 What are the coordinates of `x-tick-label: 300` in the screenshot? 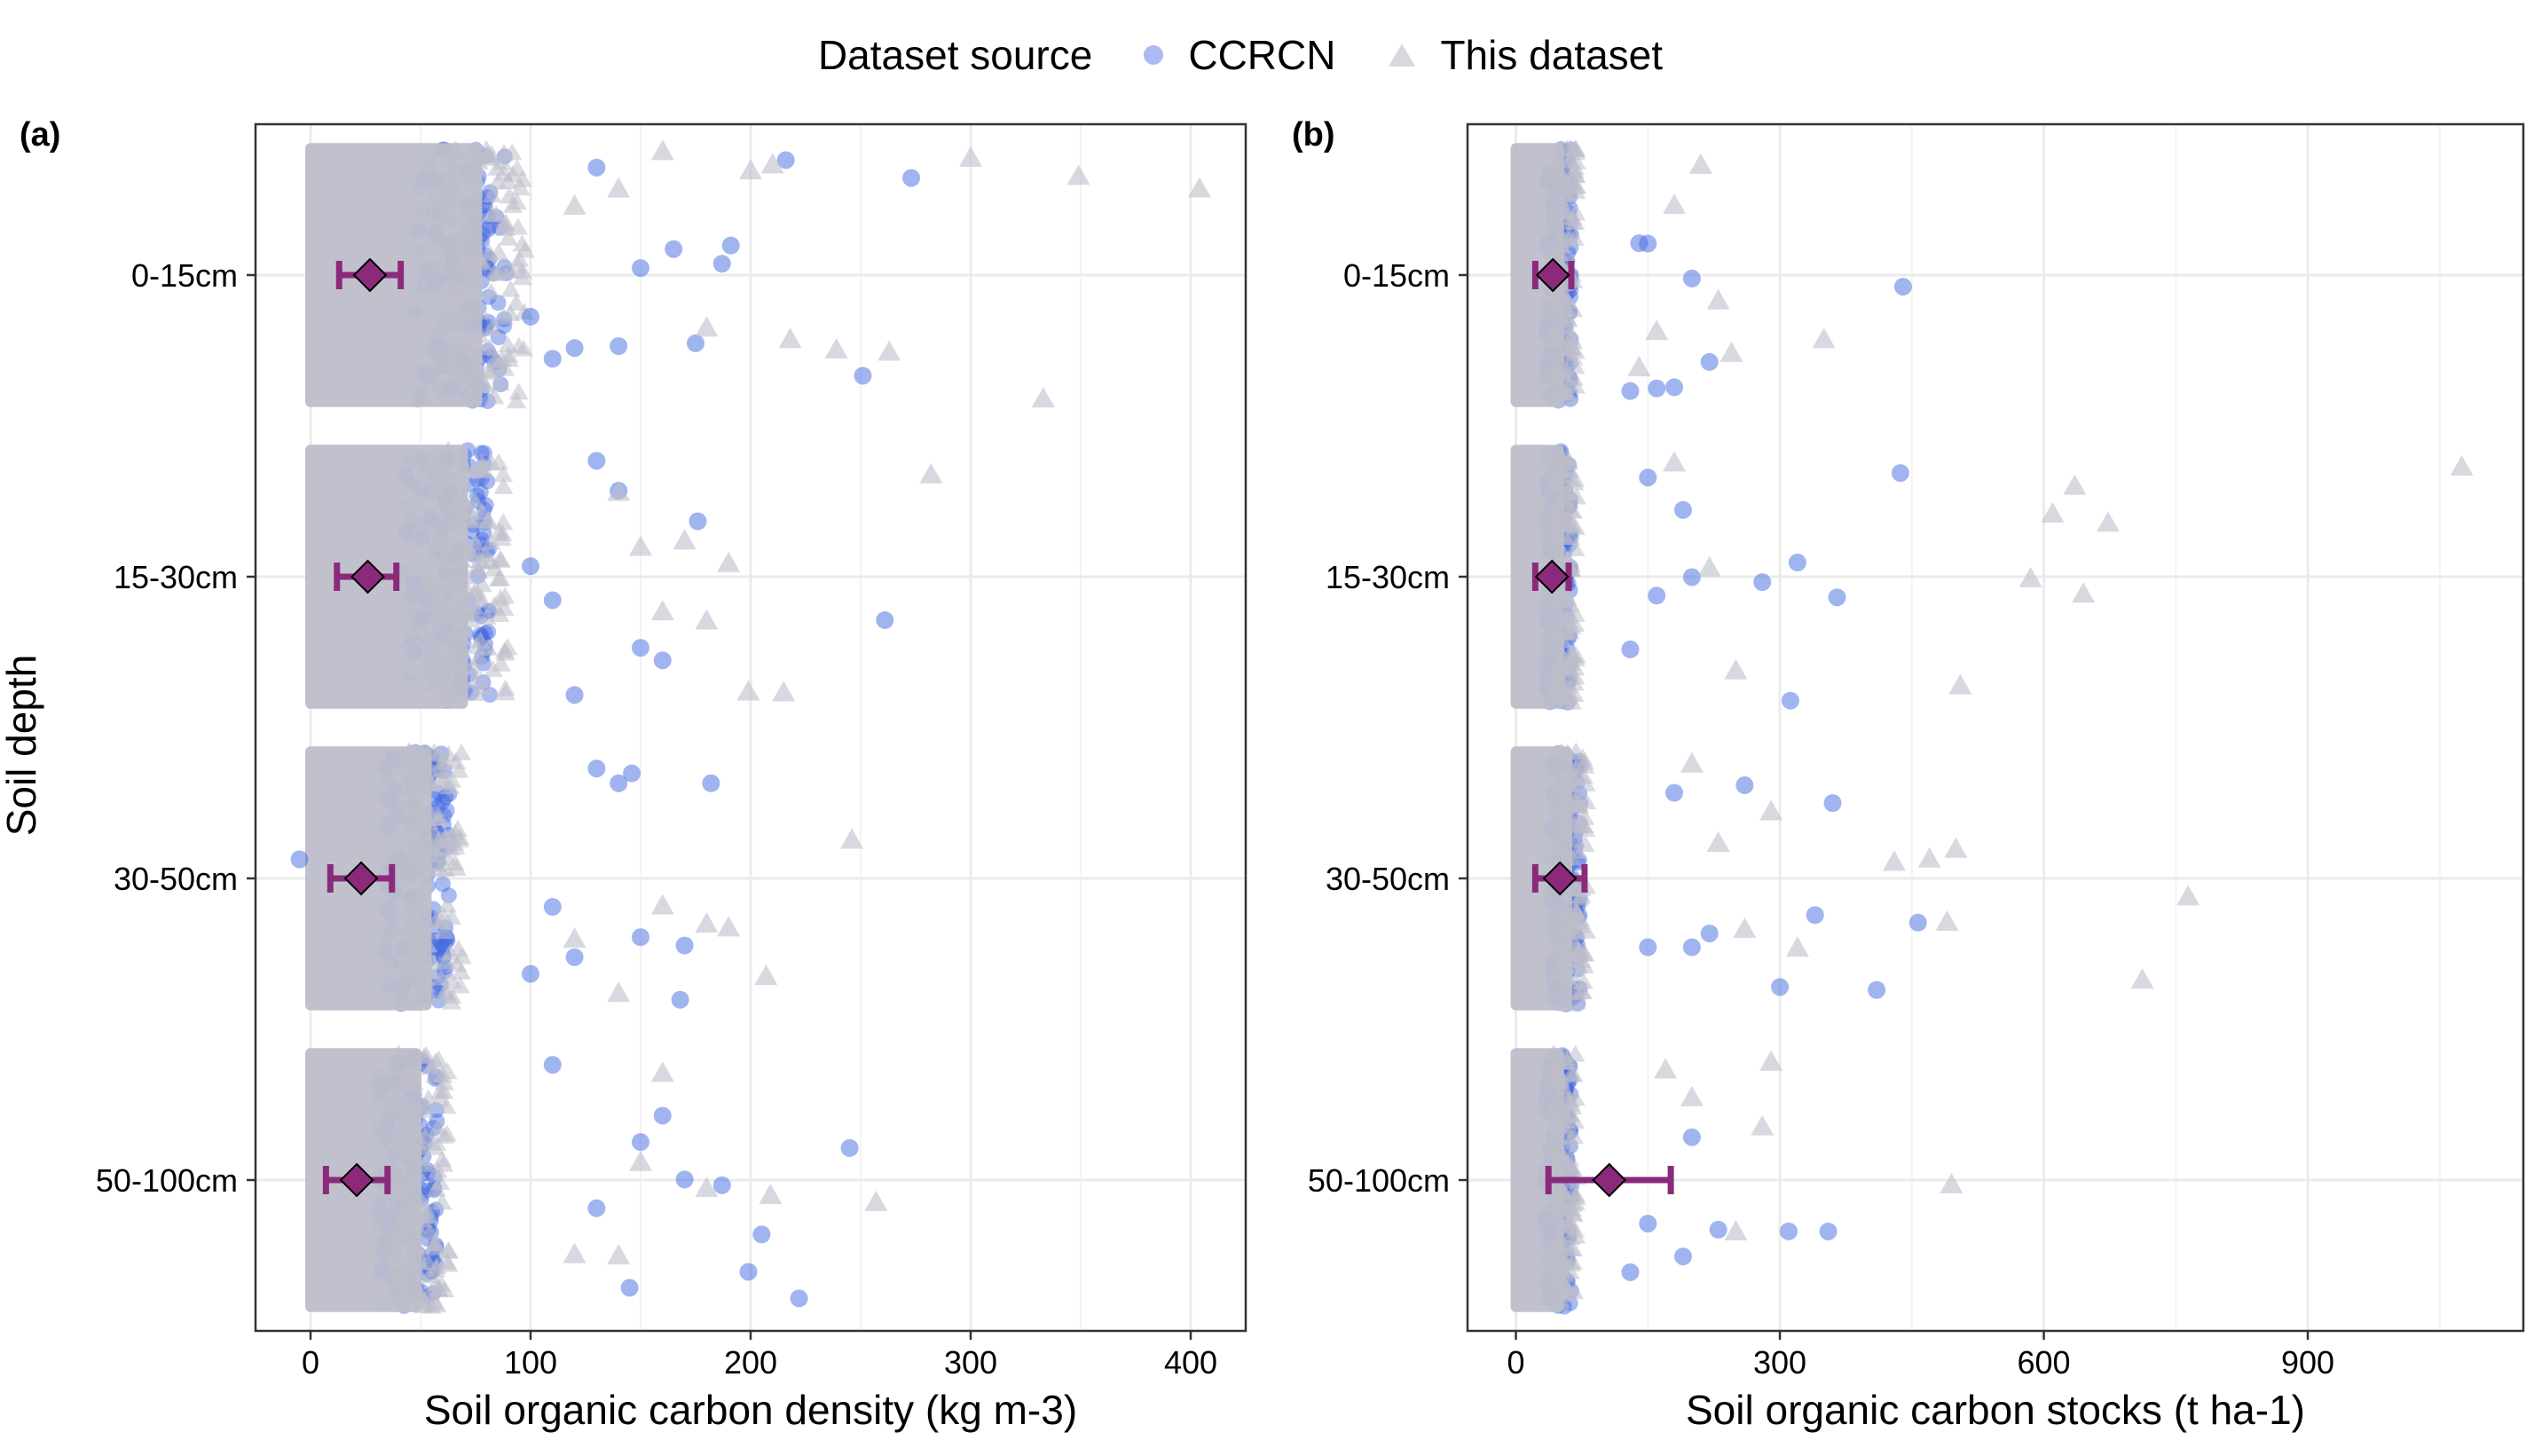 It's located at (1779, 1362).